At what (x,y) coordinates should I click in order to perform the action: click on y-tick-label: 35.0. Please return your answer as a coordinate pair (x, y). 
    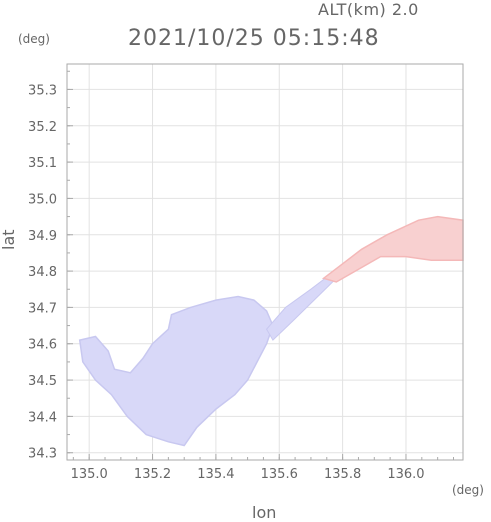
    Looking at the image, I should click on (42, 199).